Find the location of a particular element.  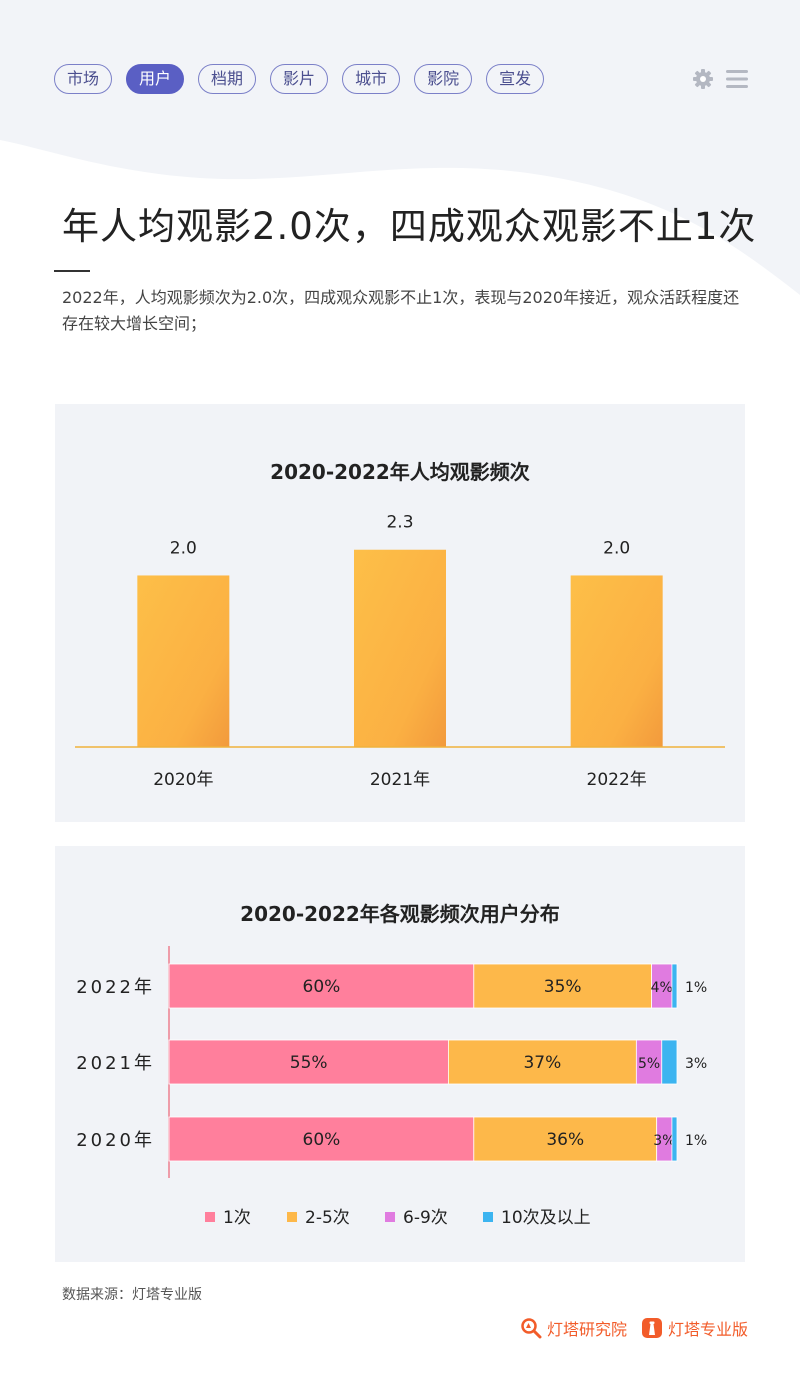

data-label: 4% is located at coordinates (662, 988).